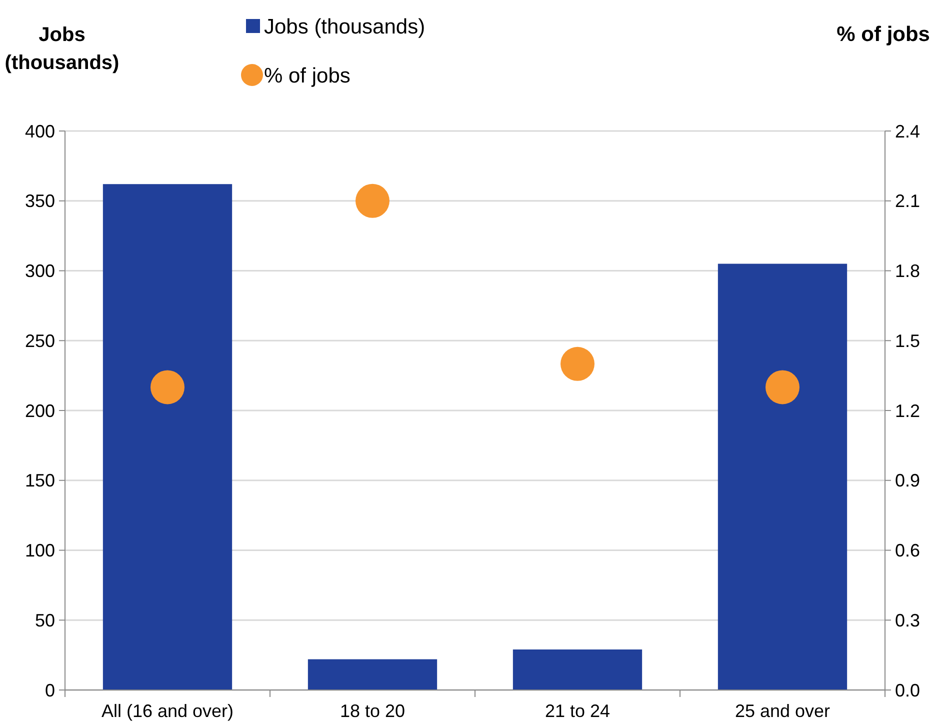  What do you see at coordinates (907, 620) in the screenshot?
I see `y2-tick-label: 0.3` at bounding box center [907, 620].